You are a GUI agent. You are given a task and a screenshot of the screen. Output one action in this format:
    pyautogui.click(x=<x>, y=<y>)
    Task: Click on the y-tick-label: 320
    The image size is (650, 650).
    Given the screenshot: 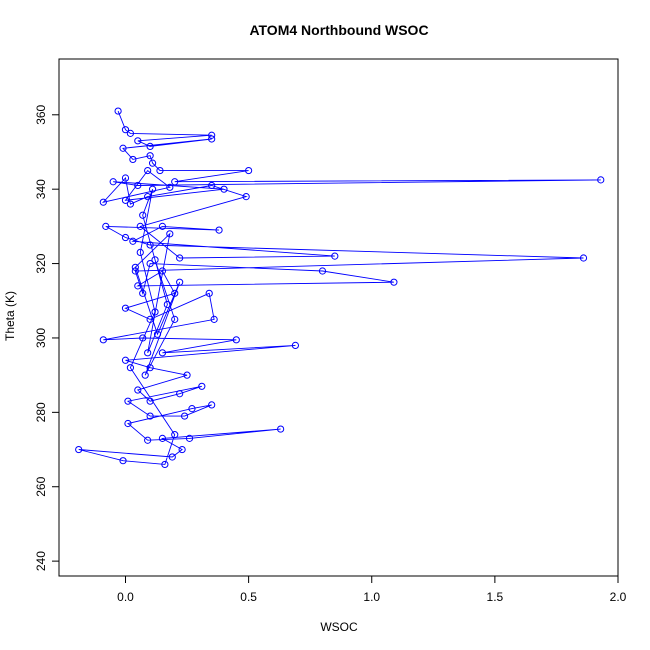 What is the action you would take?
    pyautogui.click(x=41, y=263)
    